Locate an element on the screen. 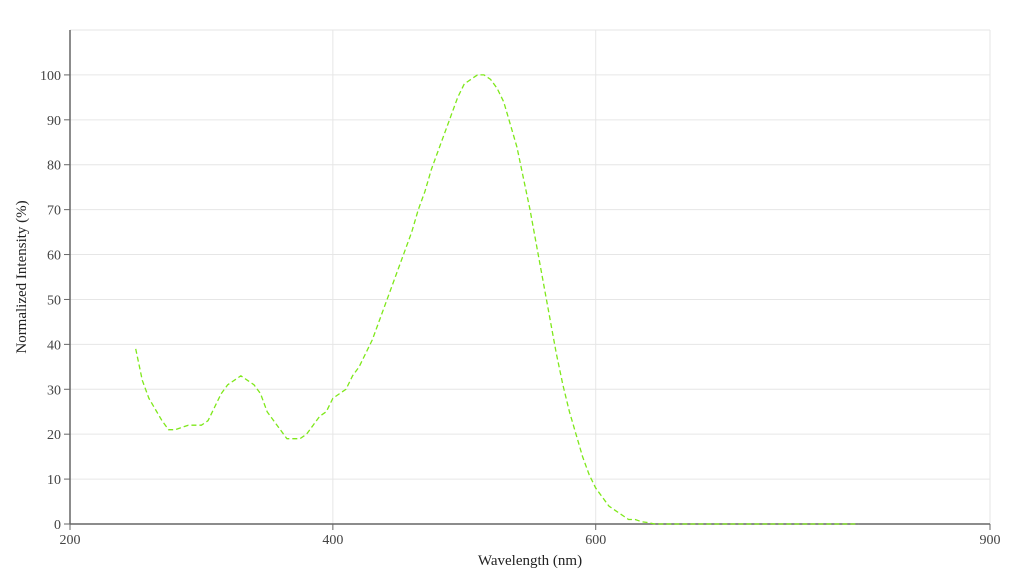 This screenshot has width=1010, height=574. y-axis-label: Normalized Intensity (%) is located at coordinates (22, 276).